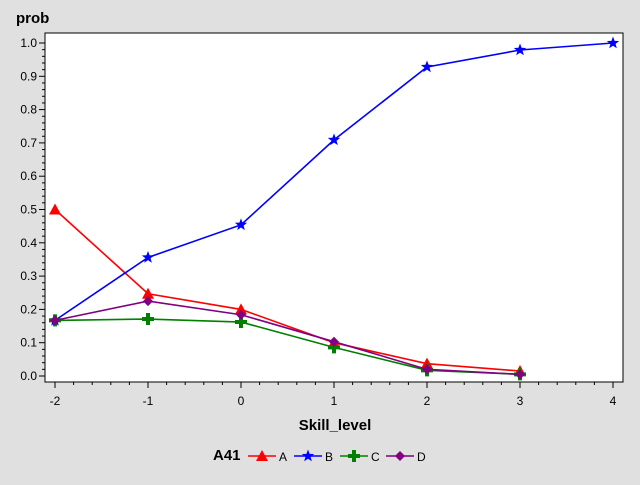  What do you see at coordinates (335, 425) in the screenshot?
I see `x-axis-label: Skill_level` at bounding box center [335, 425].